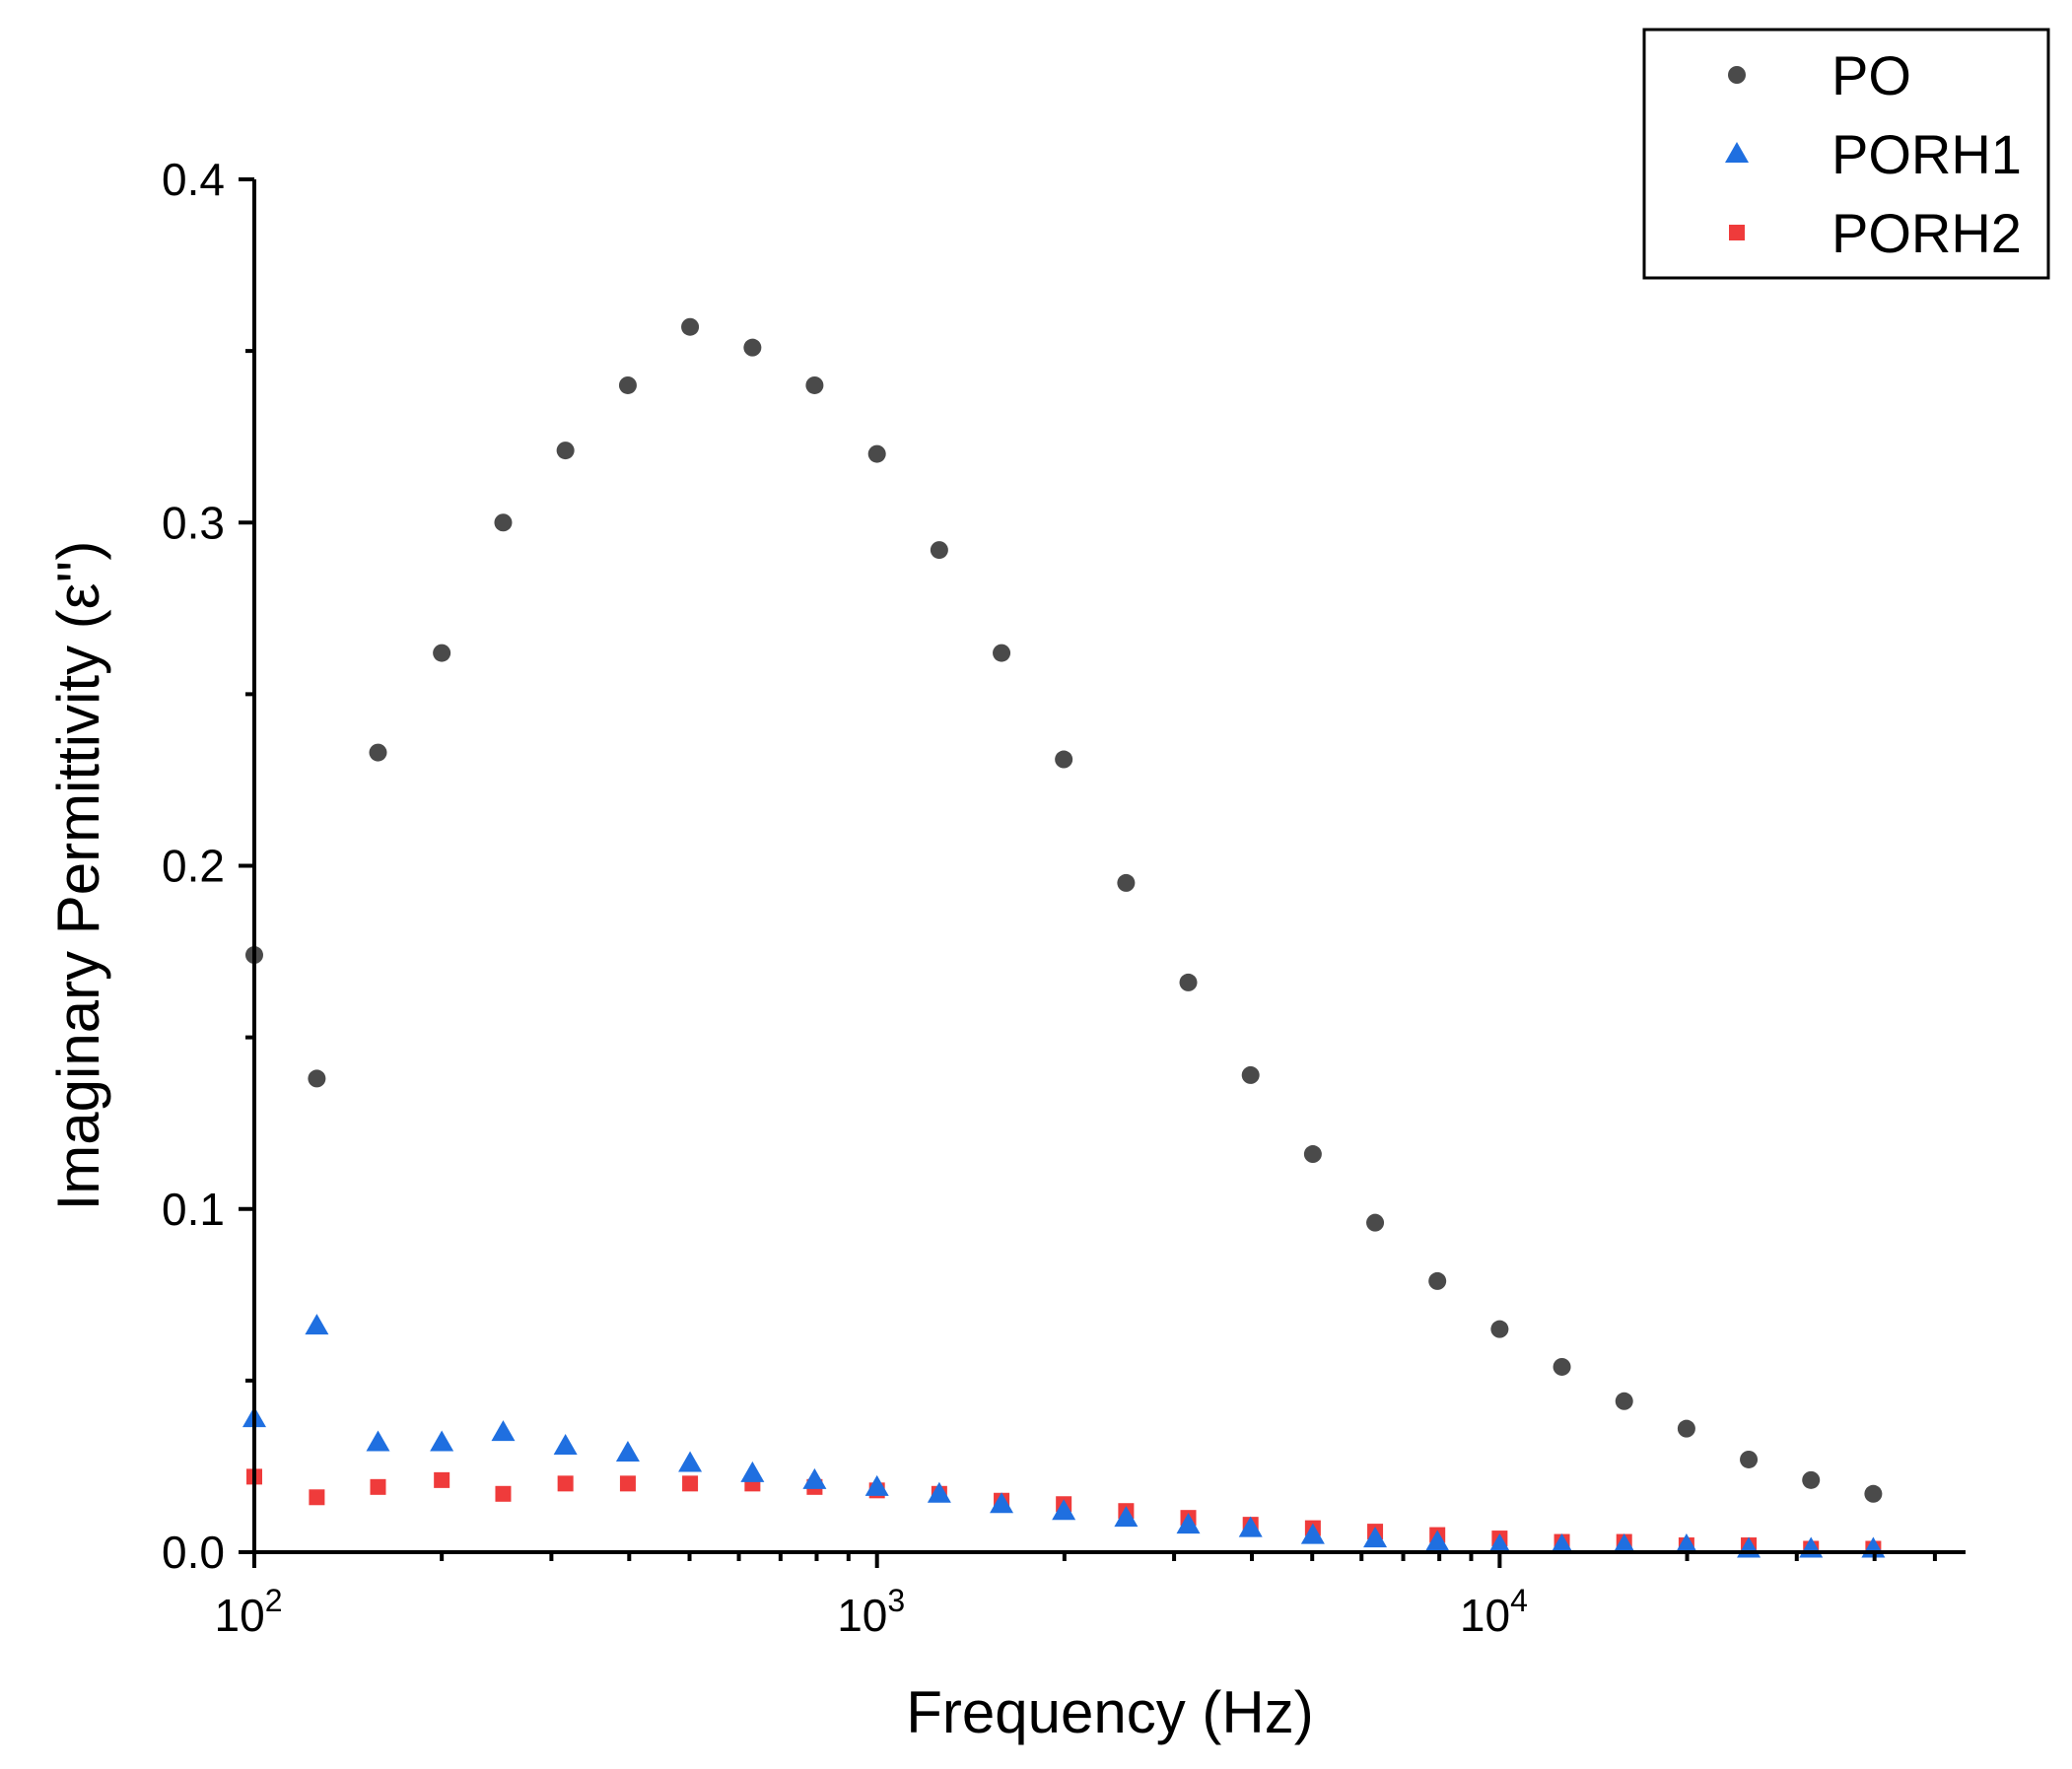  What do you see at coordinates (249, 1612) in the screenshot?
I see `x-tick-label: 10²` at bounding box center [249, 1612].